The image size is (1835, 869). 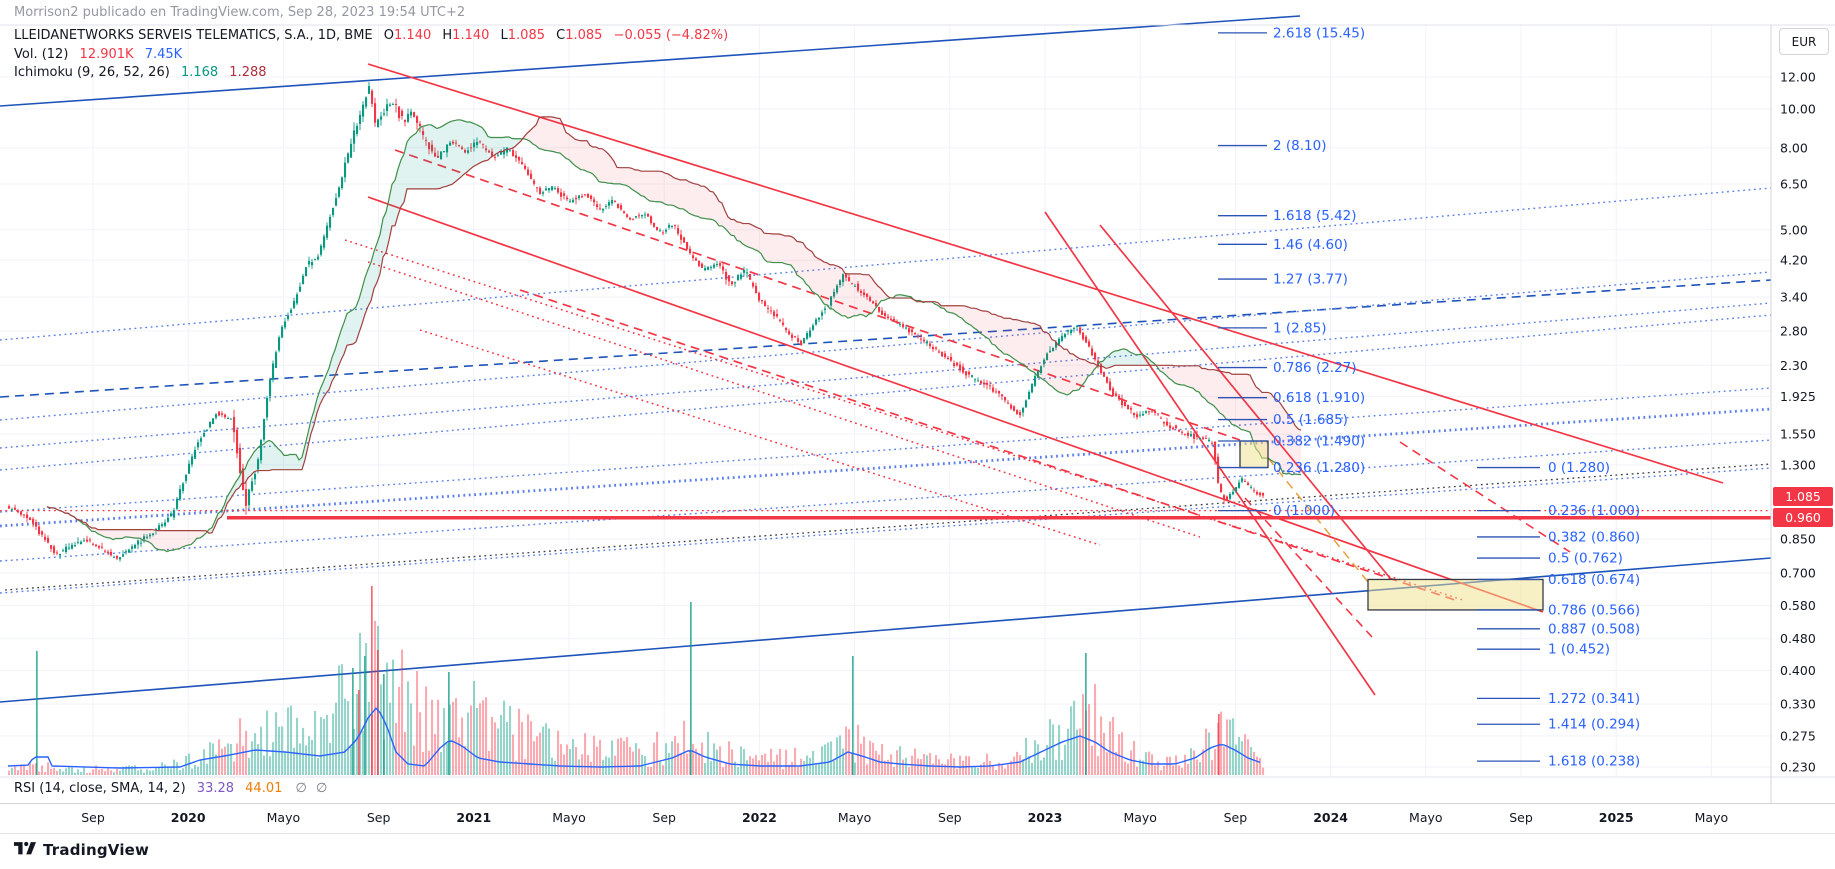 I want to click on target-zone-box, so click(x=1455, y=594).